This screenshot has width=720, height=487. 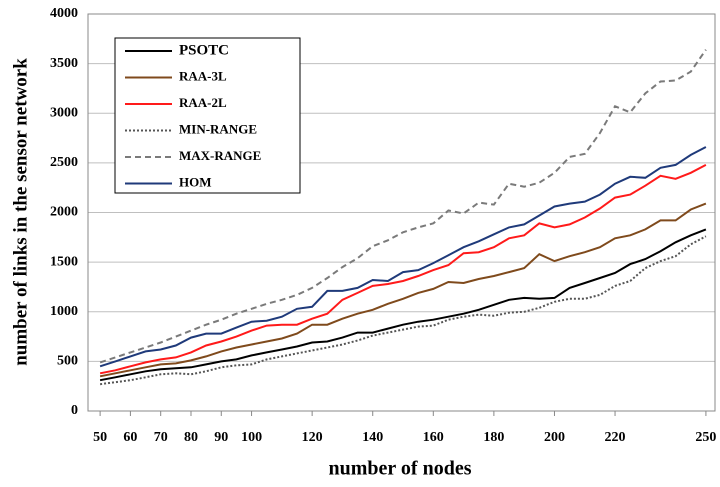 What do you see at coordinates (64, 13) in the screenshot?
I see `y-tick-label: 4000` at bounding box center [64, 13].